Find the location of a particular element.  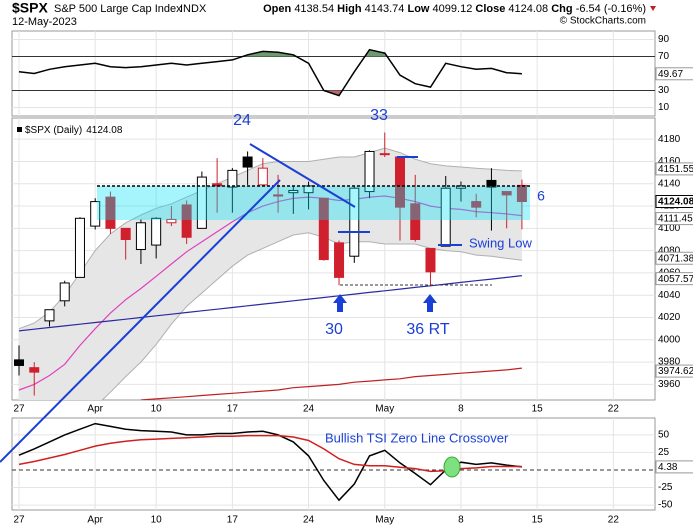

end-label: 4124.08 is located at coordinates (675, 202).